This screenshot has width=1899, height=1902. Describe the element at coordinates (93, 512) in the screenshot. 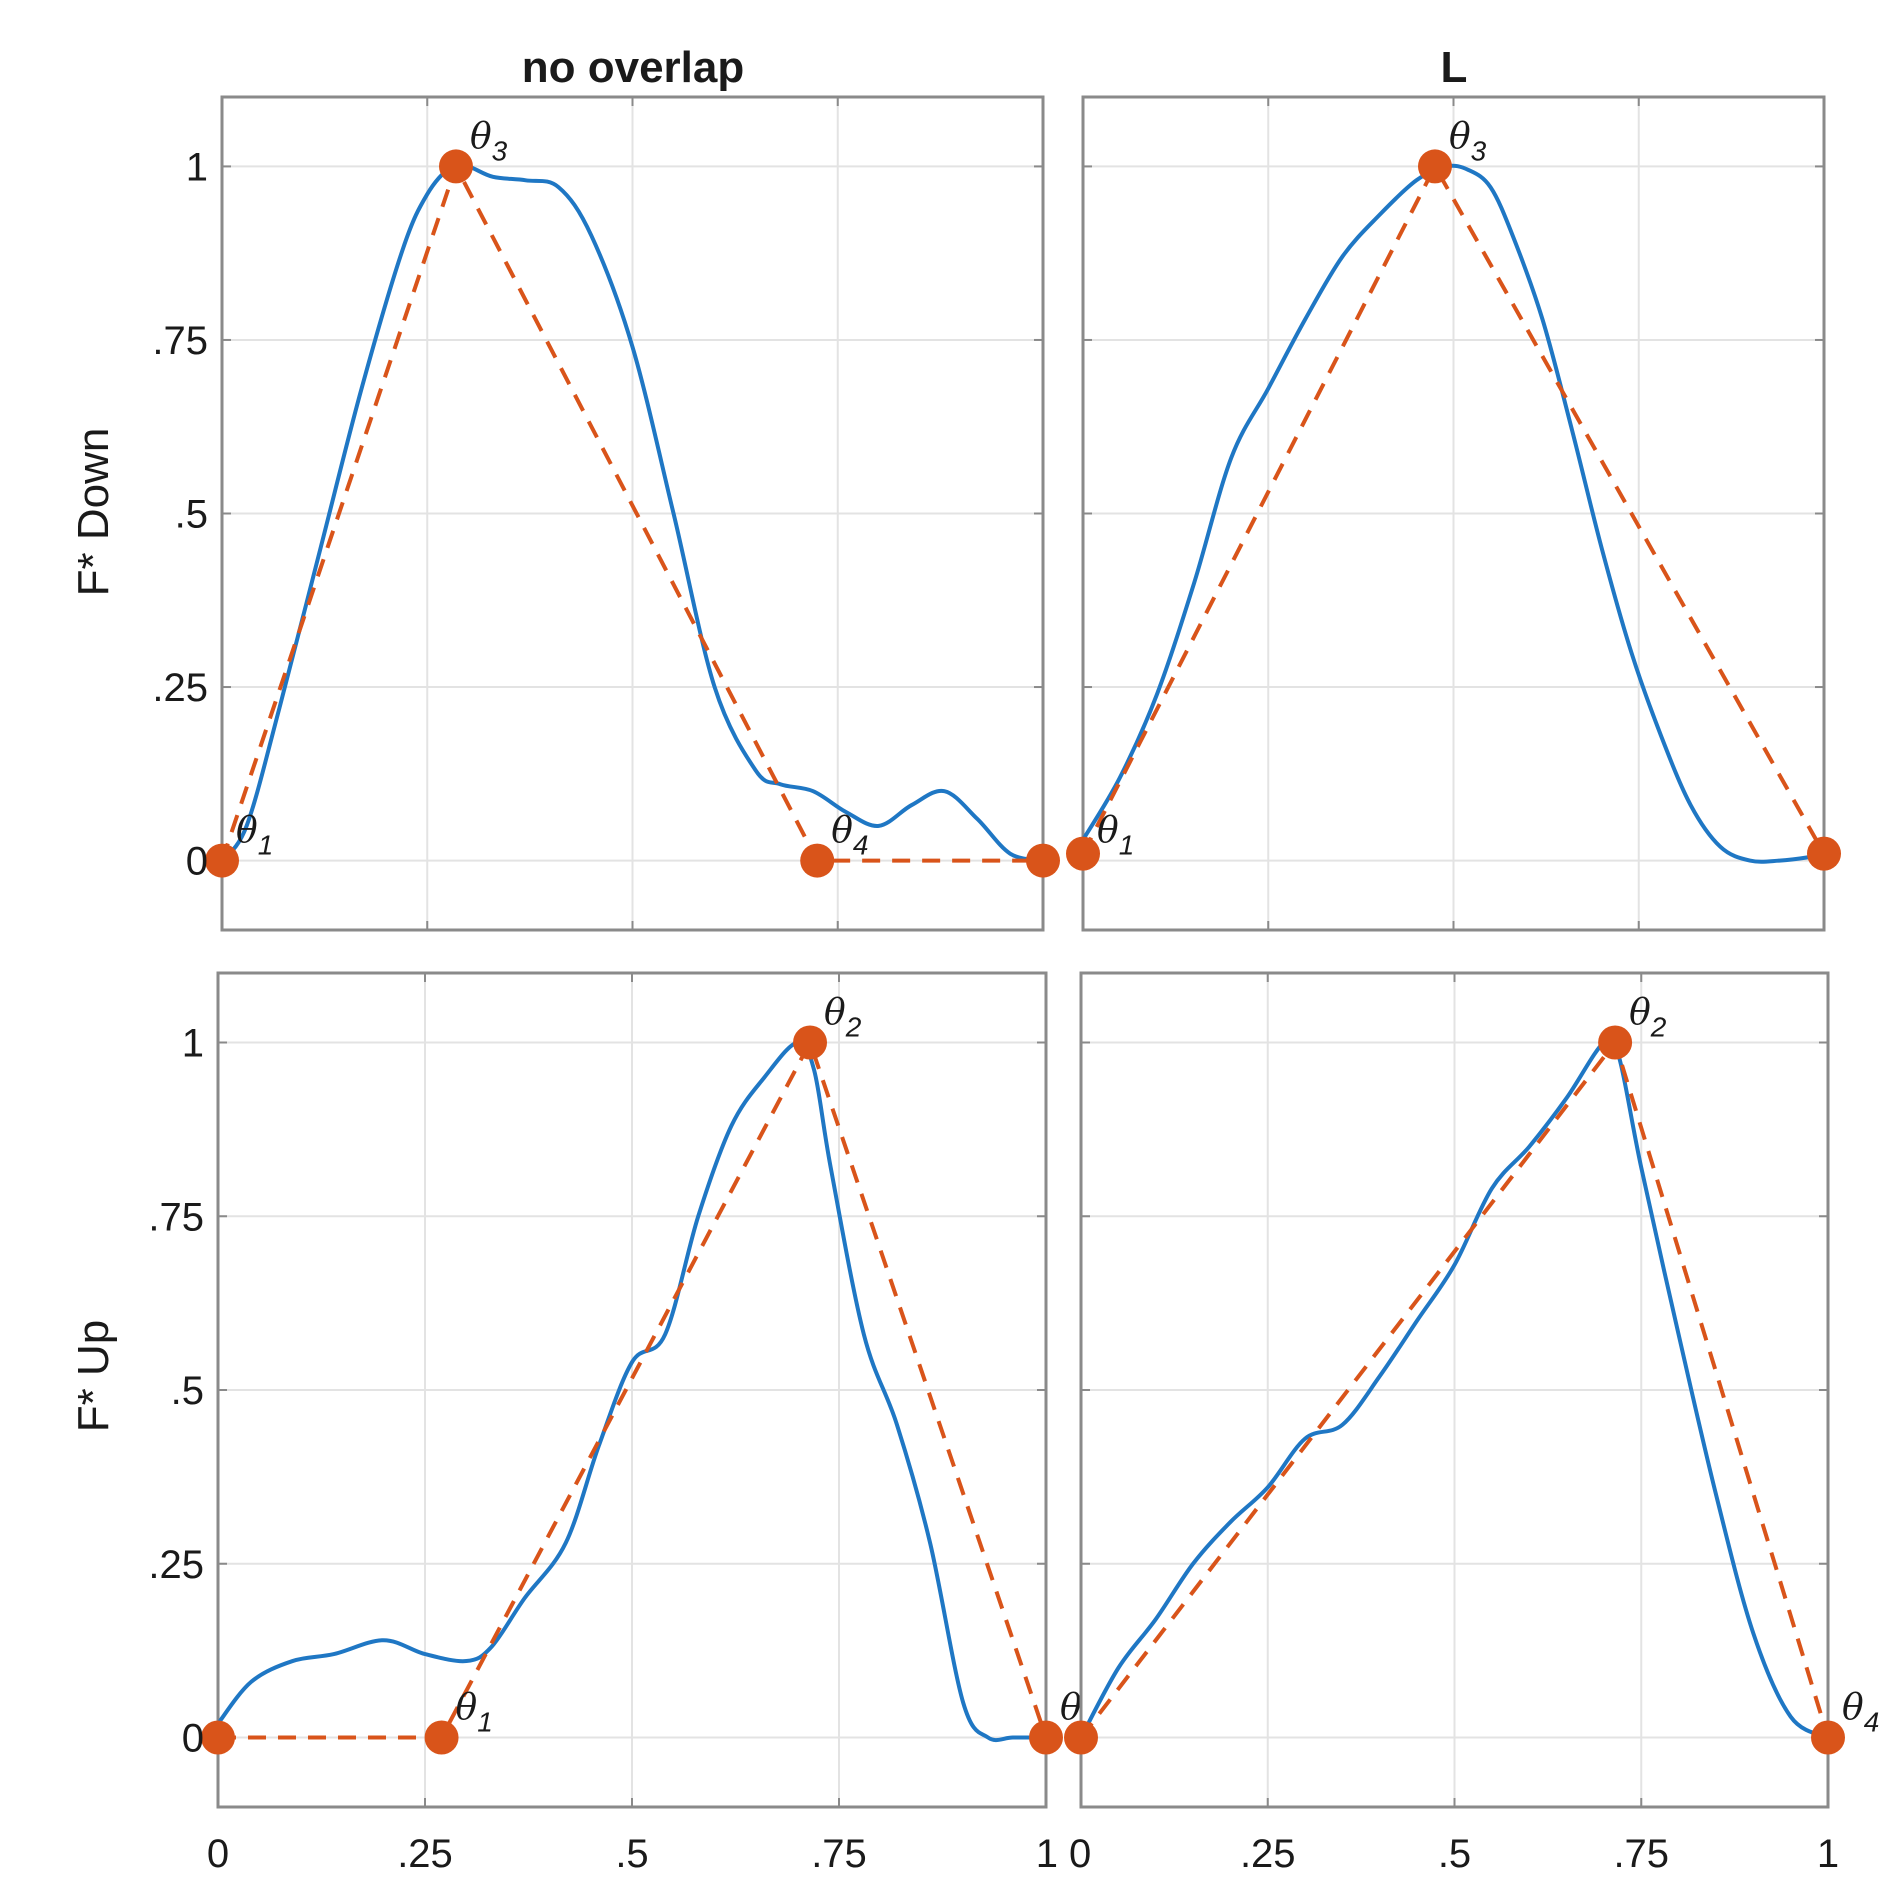

I see `row-label-f-down: F* Down` at that location.